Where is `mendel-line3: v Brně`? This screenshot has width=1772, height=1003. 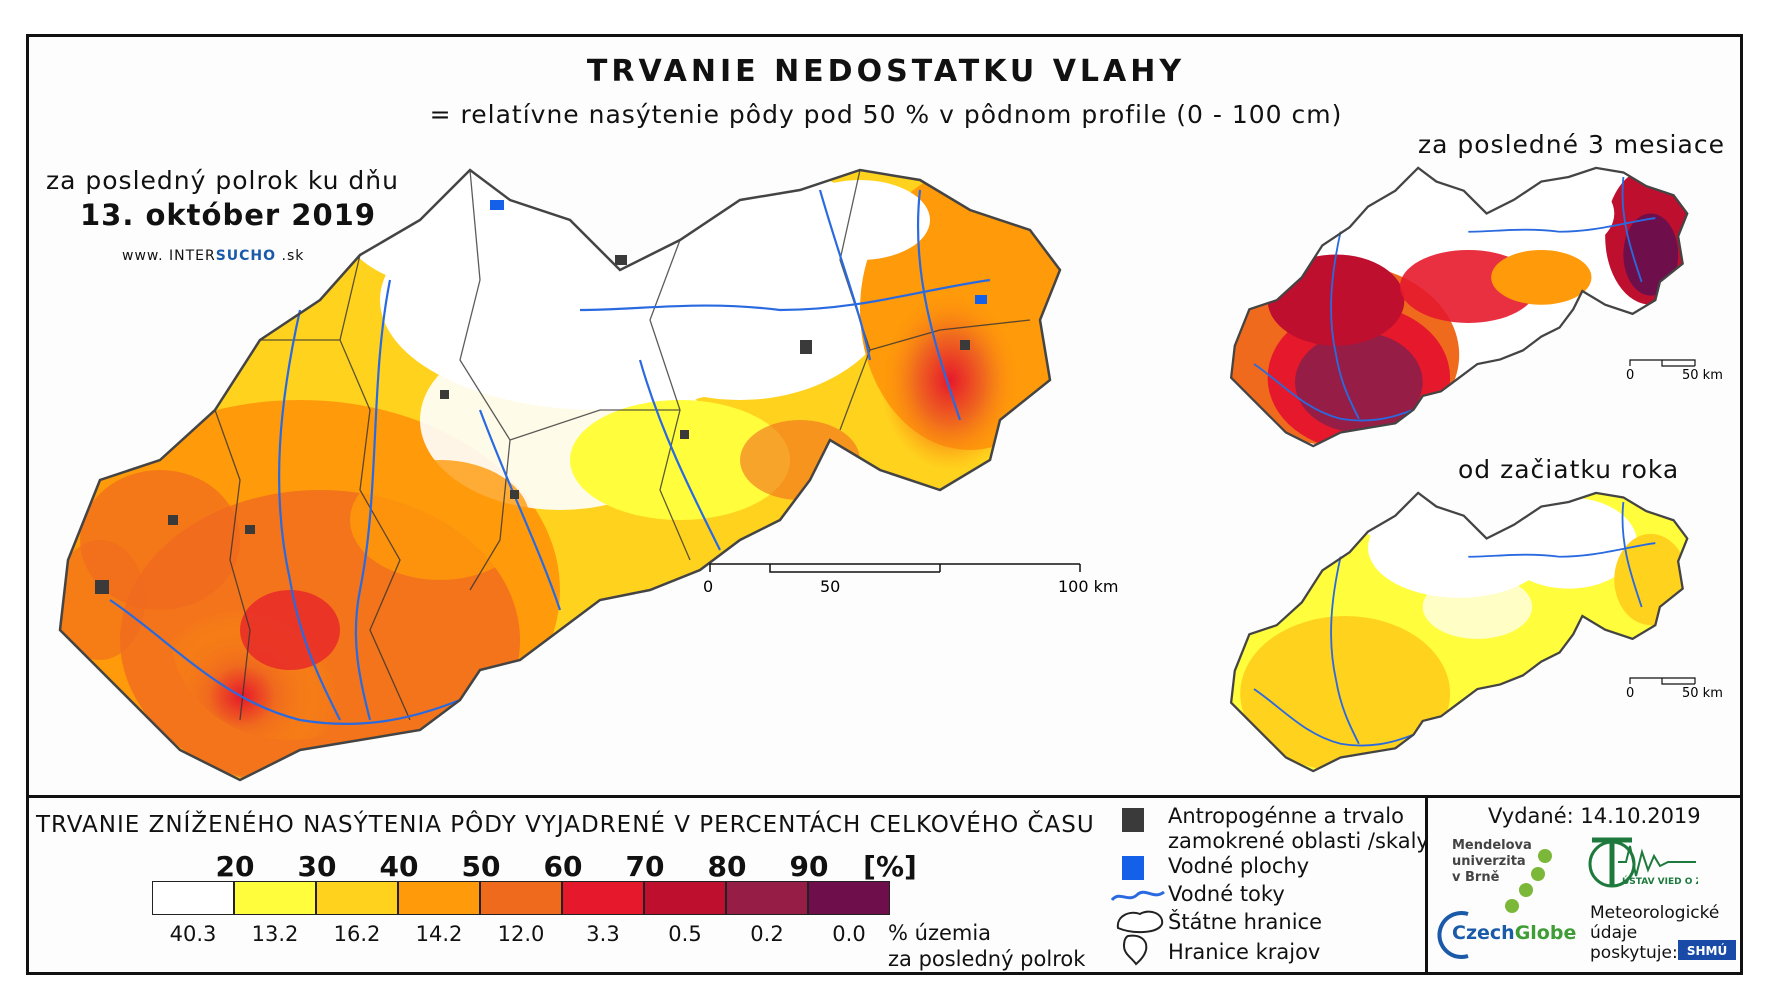 mendel-line3: v Brně is located at coordinates (1476, 877).